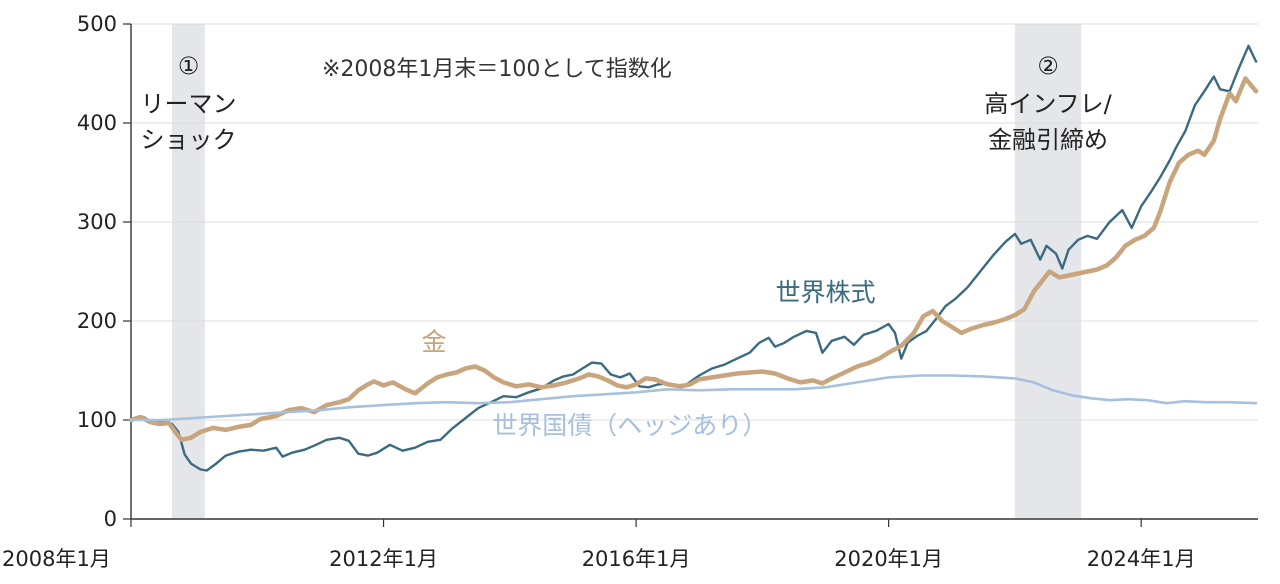 This screenshot has height=584, width=1280. What do you see at coordinates (1141, 559) in the screenshot?
I see `x-tick-label-5: 2024年1月` at bounding box center [1141, 559].